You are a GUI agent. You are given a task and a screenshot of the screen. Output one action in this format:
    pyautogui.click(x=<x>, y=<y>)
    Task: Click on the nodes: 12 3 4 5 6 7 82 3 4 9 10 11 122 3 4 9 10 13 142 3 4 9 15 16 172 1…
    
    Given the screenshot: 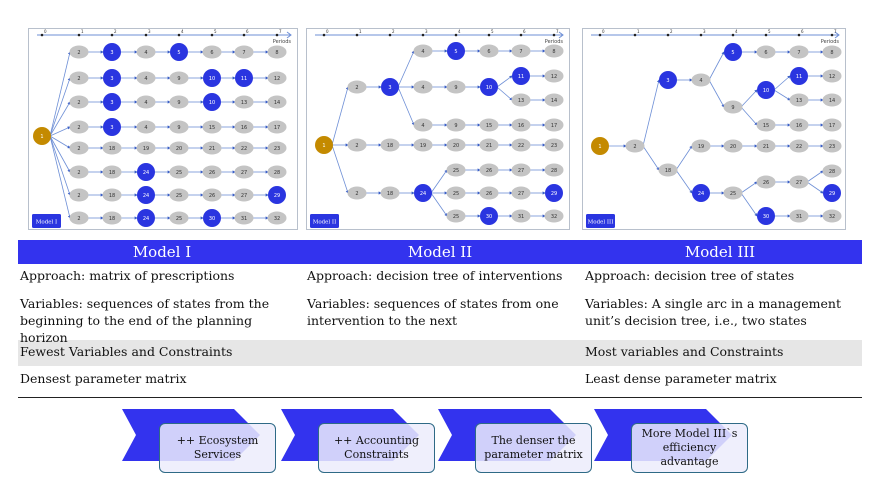 What is the action you would take?
    pyautogui.click(x=160, y=135)
    